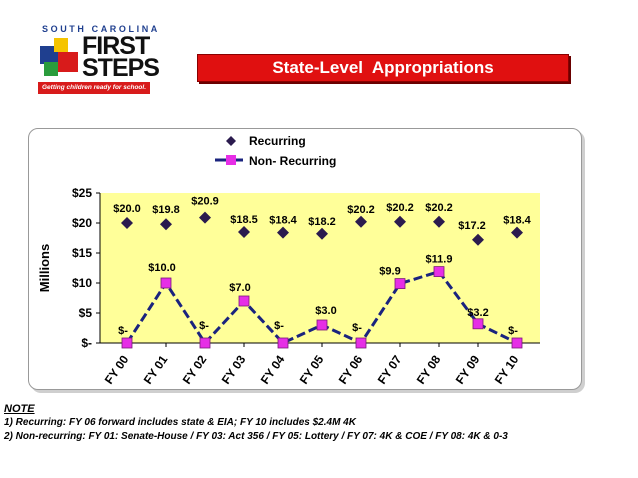  What do you see at coordinates (116, 46) in the screenshot?
I see `logo-word-first: FIRST` at bounding box center [116, 46].